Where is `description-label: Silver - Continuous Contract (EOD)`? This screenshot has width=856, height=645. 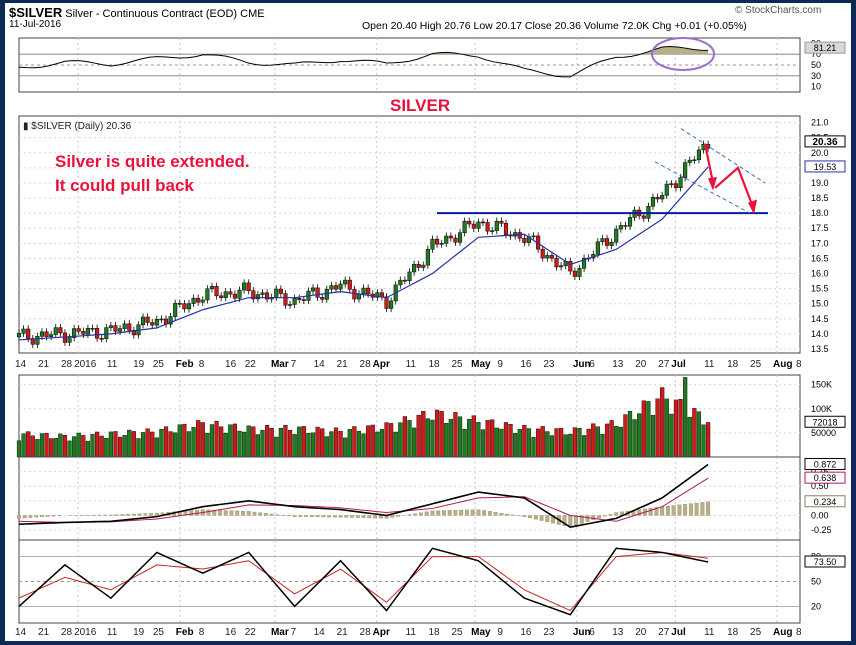 description-label: Silver - Continuous Contract (EOD) is located at coordinates (151, 14).